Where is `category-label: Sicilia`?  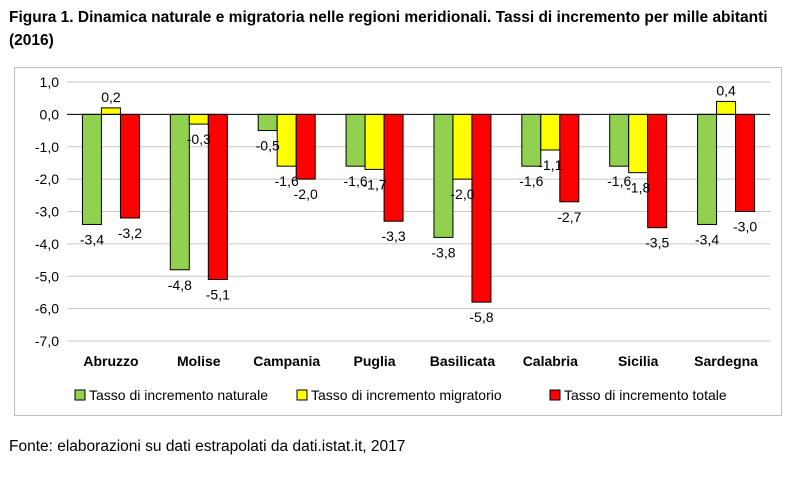
category-label: Sicilia is located at coordinates (638, 361).